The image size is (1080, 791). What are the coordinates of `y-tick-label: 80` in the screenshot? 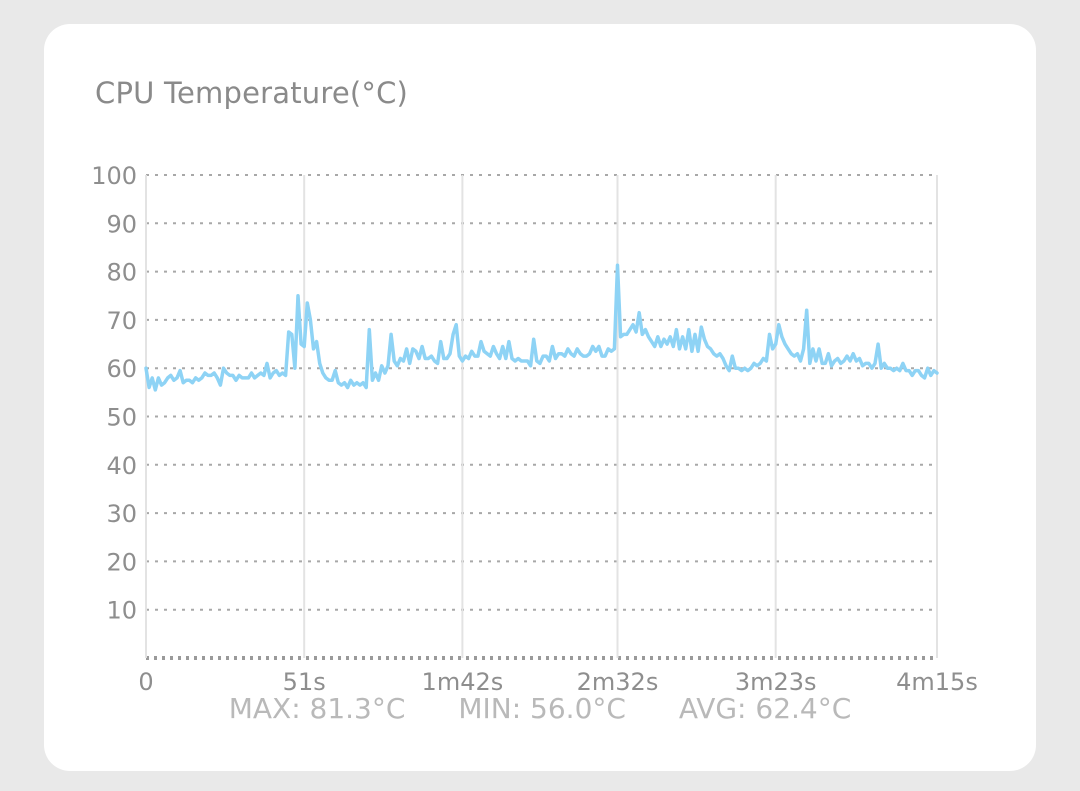 It's located at (121, 273).